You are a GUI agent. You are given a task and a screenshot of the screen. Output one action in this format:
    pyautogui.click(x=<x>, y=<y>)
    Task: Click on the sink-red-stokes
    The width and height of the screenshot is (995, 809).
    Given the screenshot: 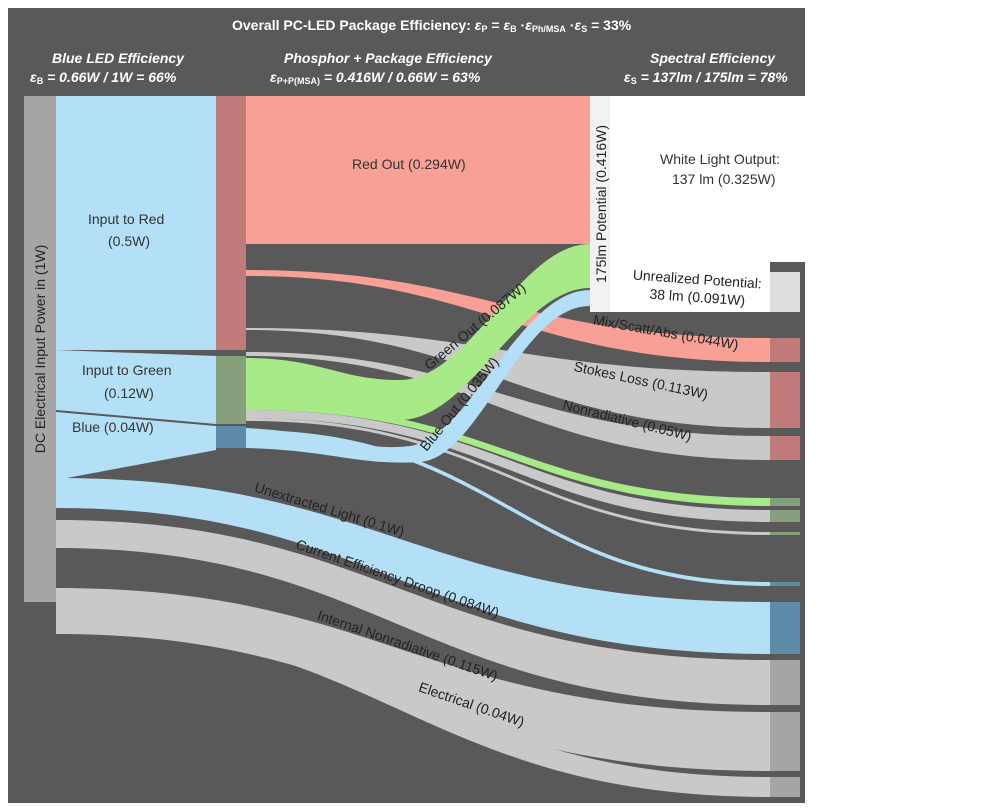 What is the action you would take?
    pyautogui.click(x=785, y=400)
    